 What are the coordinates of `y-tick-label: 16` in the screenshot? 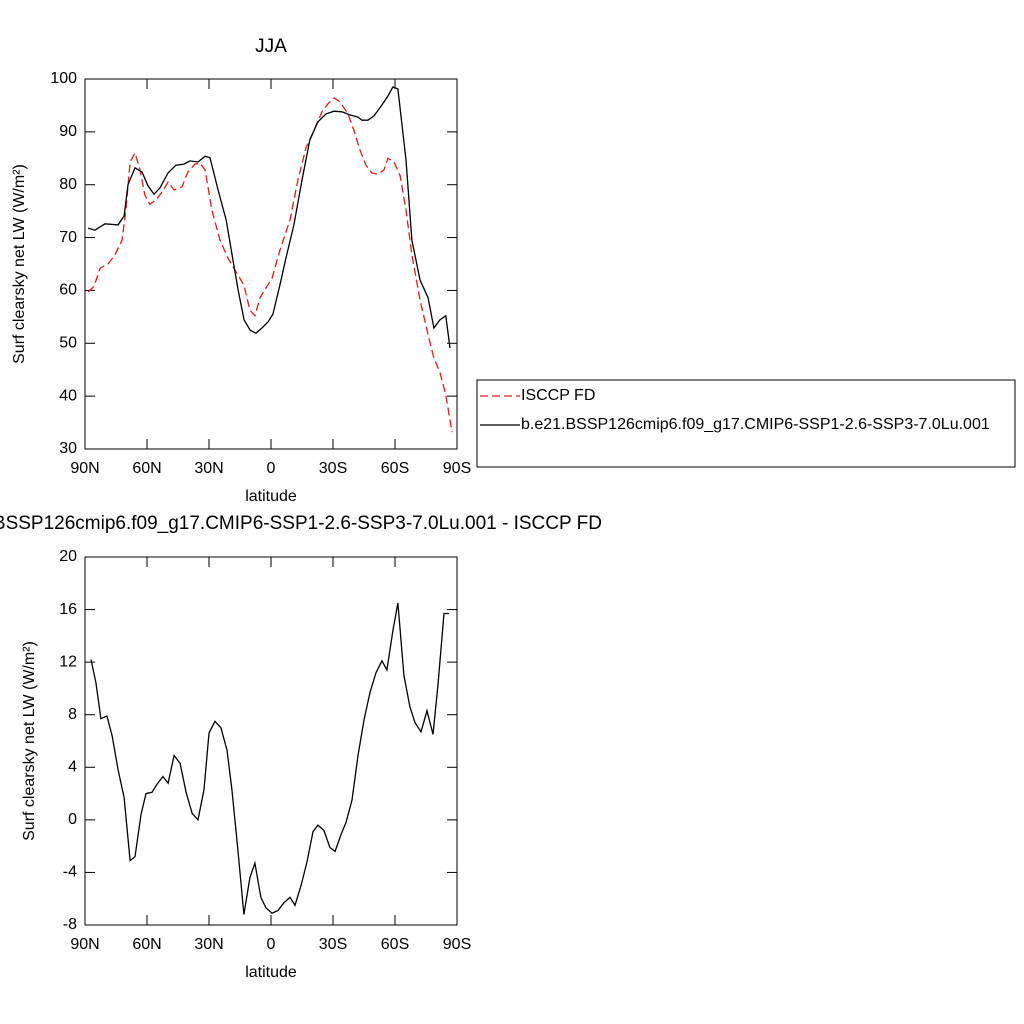 It's located at (68, 609).